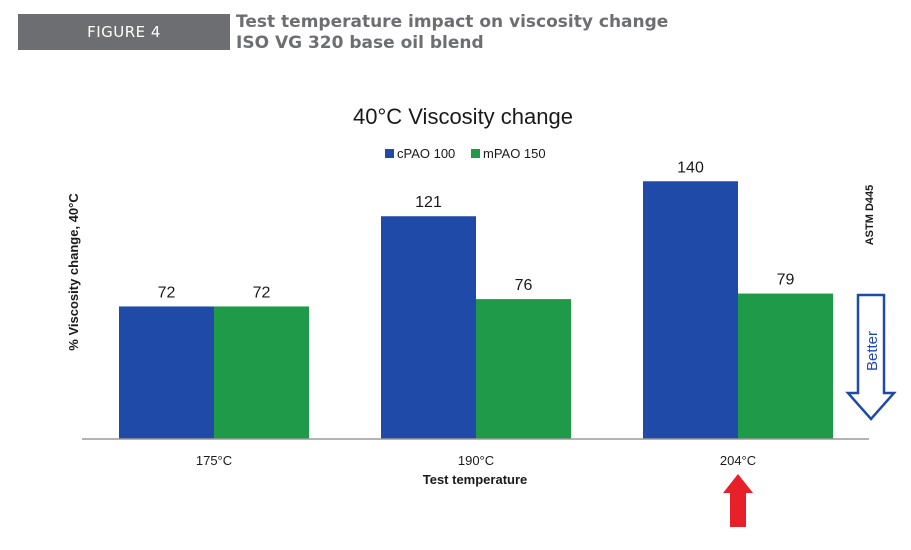 The image size is (911, 550). Describe the element at coordinates (475, 479) in the screenshot. I see `x-axis-label: Test temperature` at that location.